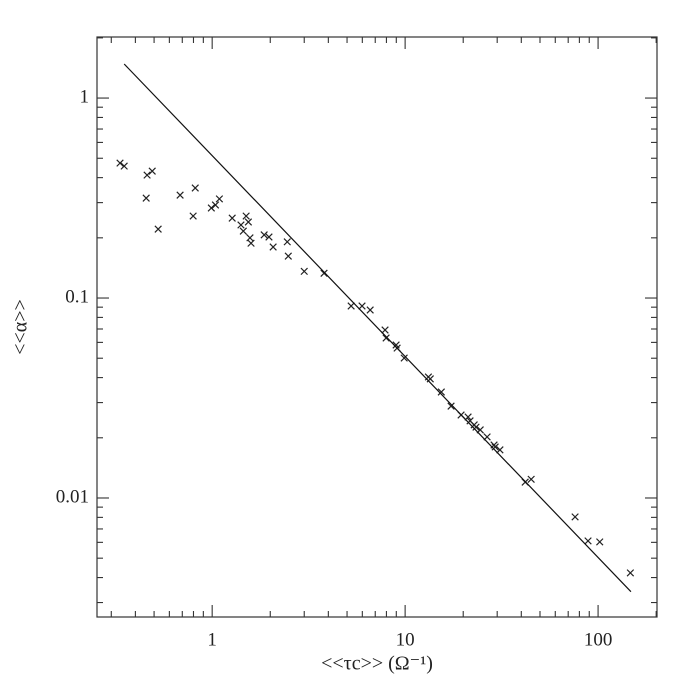 The width and height of the screenshot is (692, 692). What do you see at coordinates (72, 496) in the screenshot?
I see `y-tick-label: 0.01` at bounding box center [72, 496].